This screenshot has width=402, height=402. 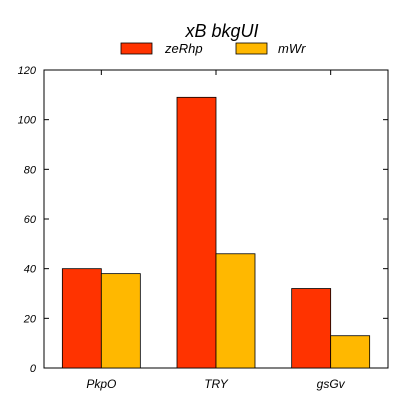 I want to click on legend: zeRhp mWr, so click(x=213, y=48).